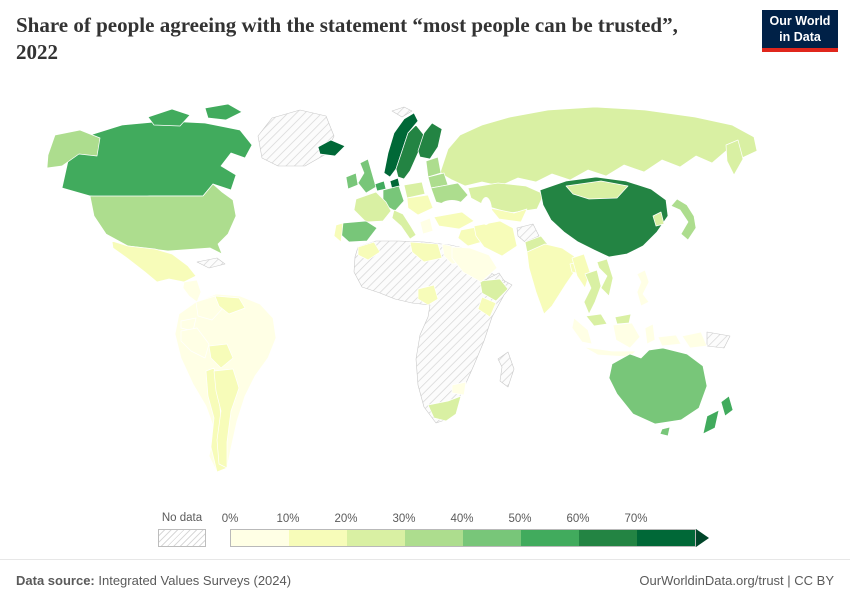  What do you see at coordinates (346, 519) in the screenshot?
I see `legend-tick: 20%` at bounding box center [346, 519].